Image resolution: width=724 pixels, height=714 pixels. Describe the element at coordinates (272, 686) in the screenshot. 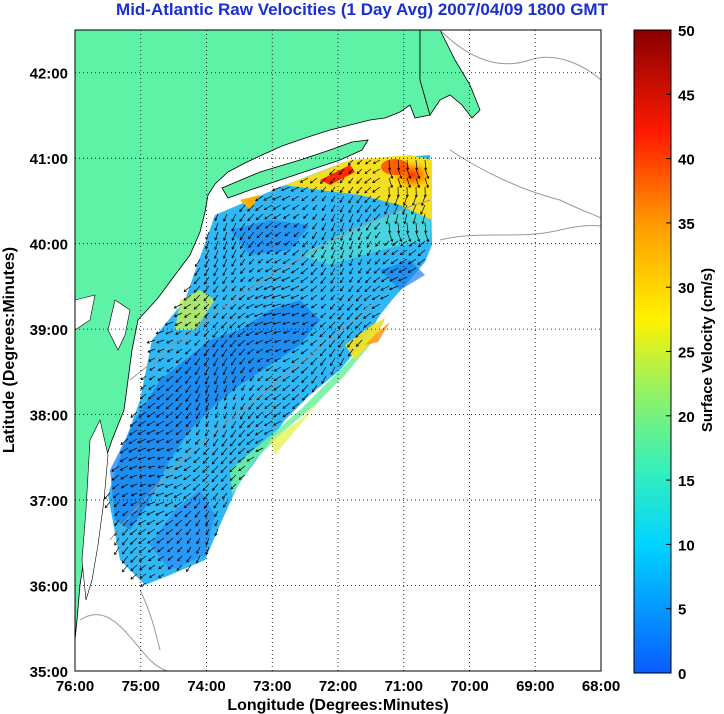

I see `longitude-tick-label: 73:00` at that location.